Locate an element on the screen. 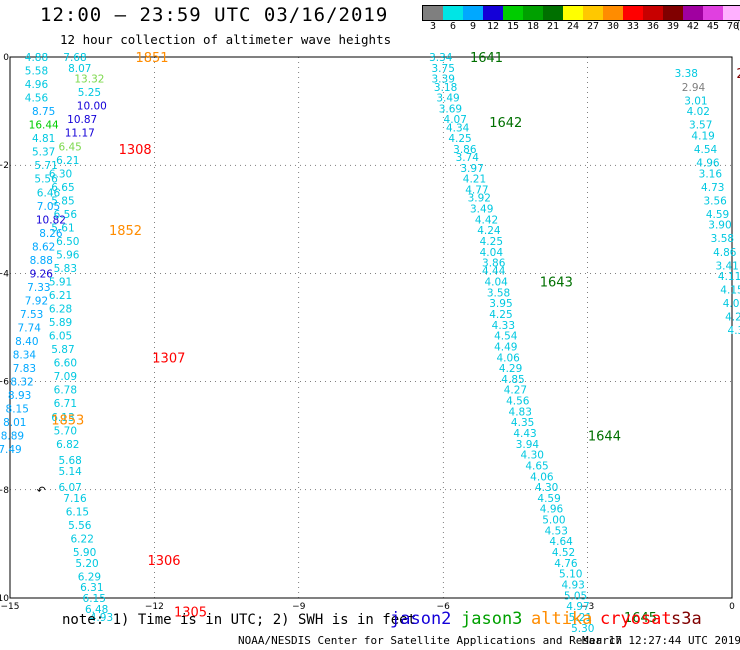  wave-height-value: 7.33 is located at coordinates (38, 288).